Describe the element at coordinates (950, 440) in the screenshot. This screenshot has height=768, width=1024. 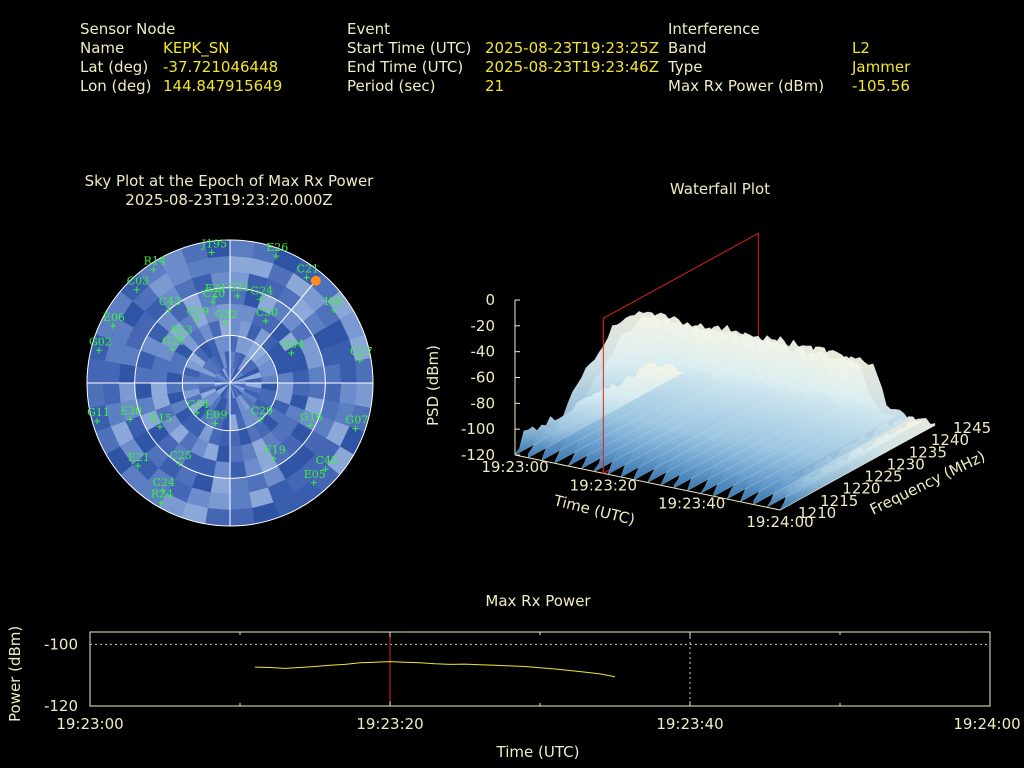
I see `waterfall-freq-tick-label: 1240` at that location.